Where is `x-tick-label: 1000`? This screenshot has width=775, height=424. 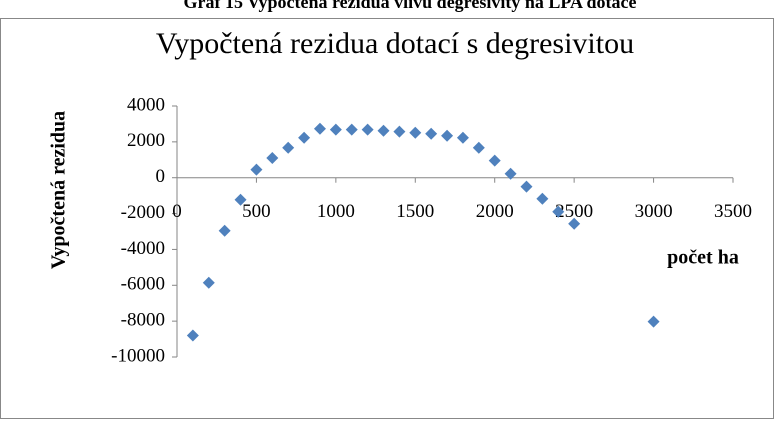 x-tick-label: 1000 is located at coordinates (336, 211).